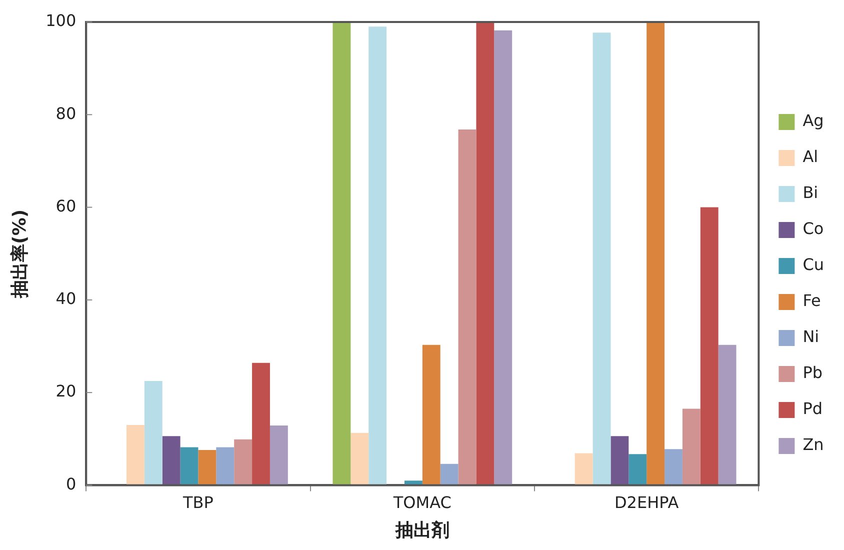  I want to click on y-axis-title: 抽出率(%), so click(19, 254).